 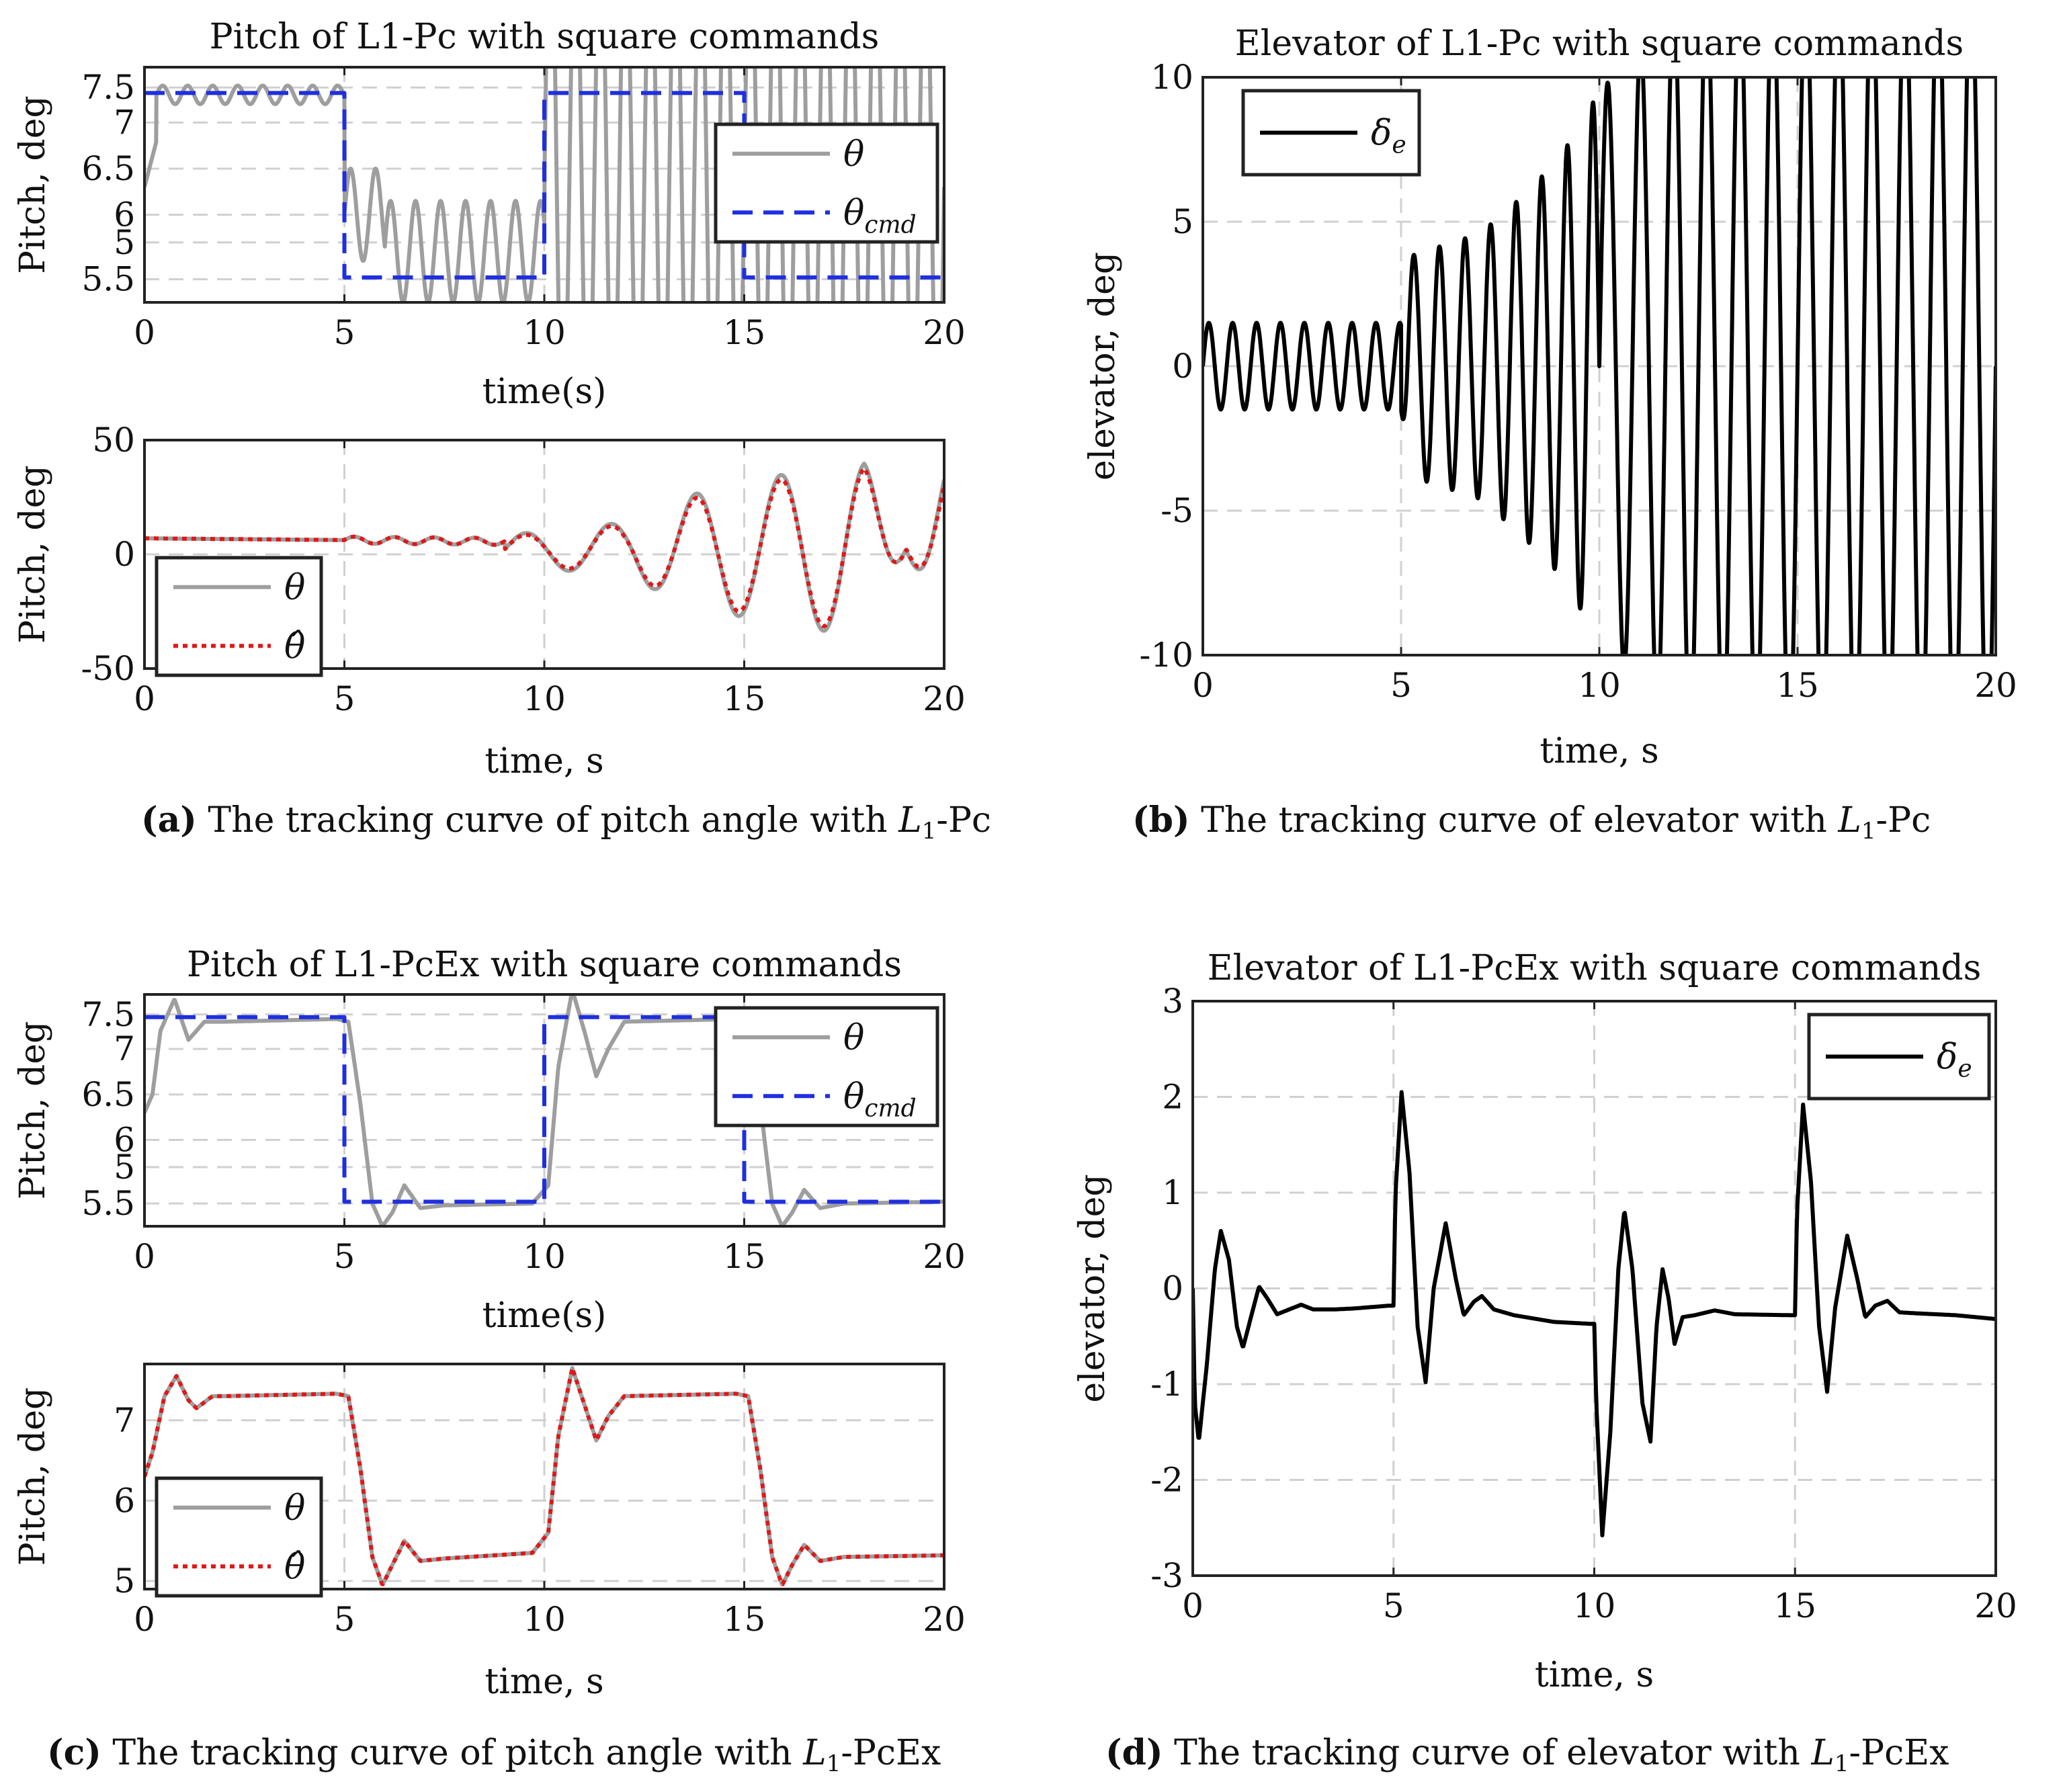 What do you see at coordinates (1600, 366) in the screenshot?
I see `b-series-elev` at bounding box center [1600, 366].